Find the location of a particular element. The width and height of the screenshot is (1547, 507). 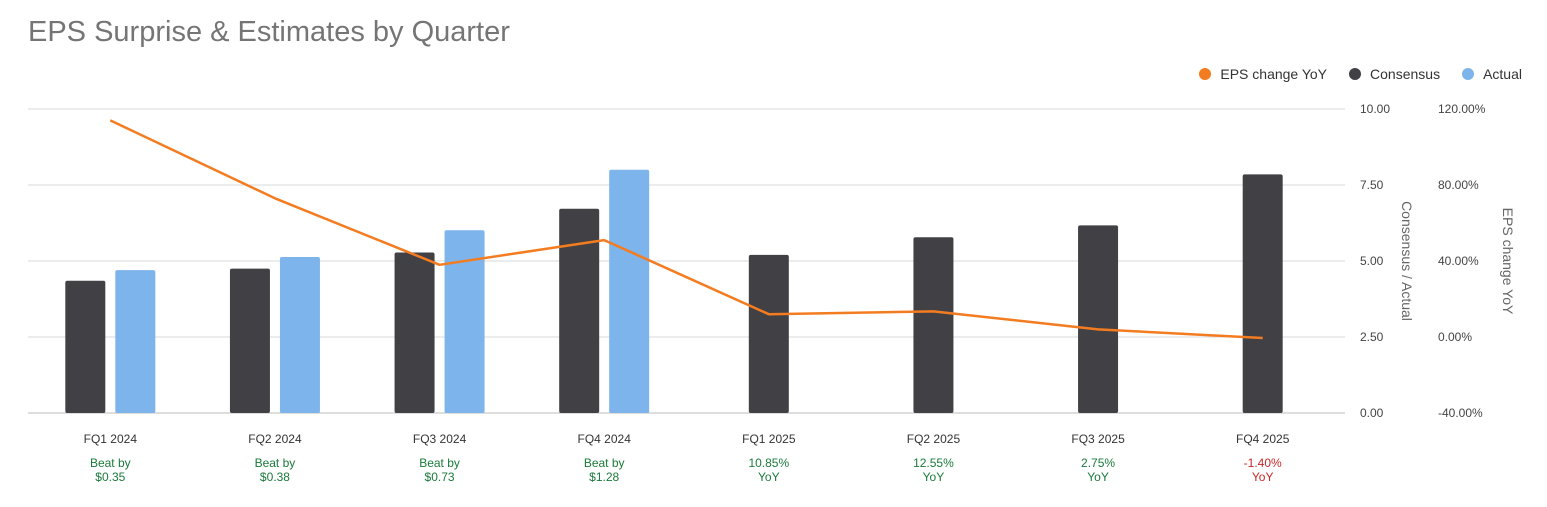

annotation-line1: 10.85% is located at coordinates (768, 463).